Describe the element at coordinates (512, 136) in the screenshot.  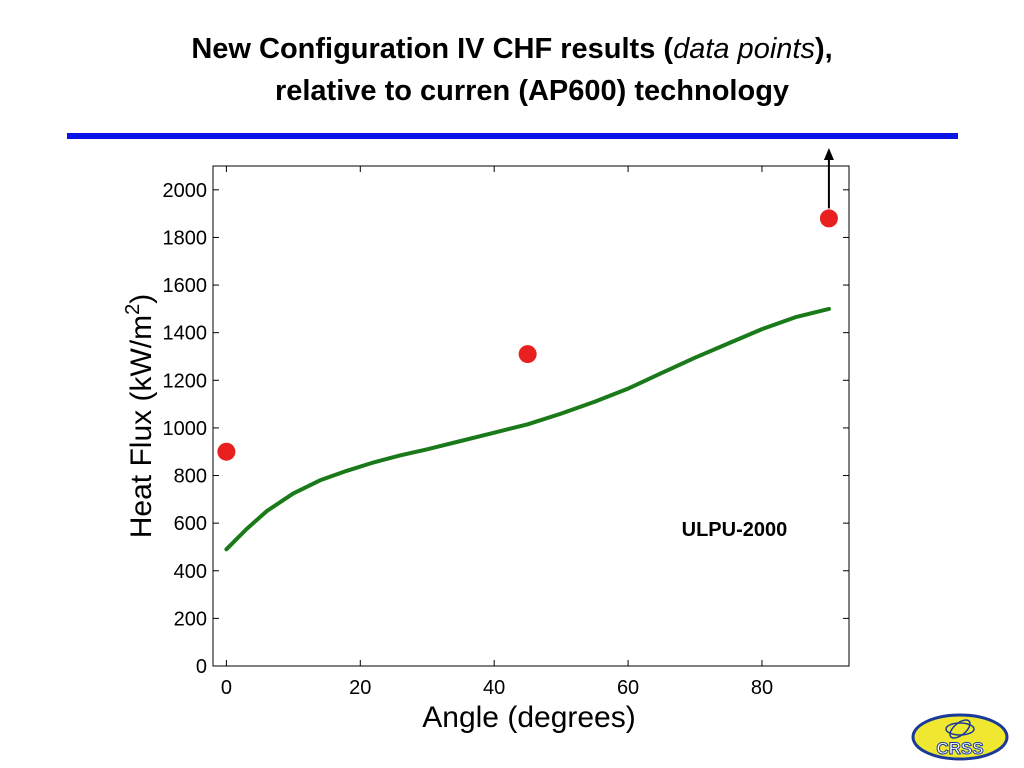
I see `divider-rule` at that location.